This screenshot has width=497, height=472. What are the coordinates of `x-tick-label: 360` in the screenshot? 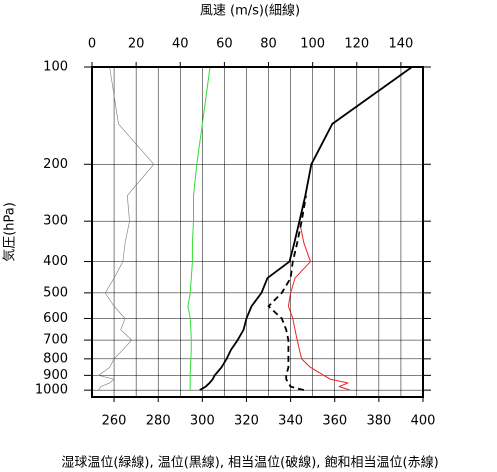 It's located at (334, 421).